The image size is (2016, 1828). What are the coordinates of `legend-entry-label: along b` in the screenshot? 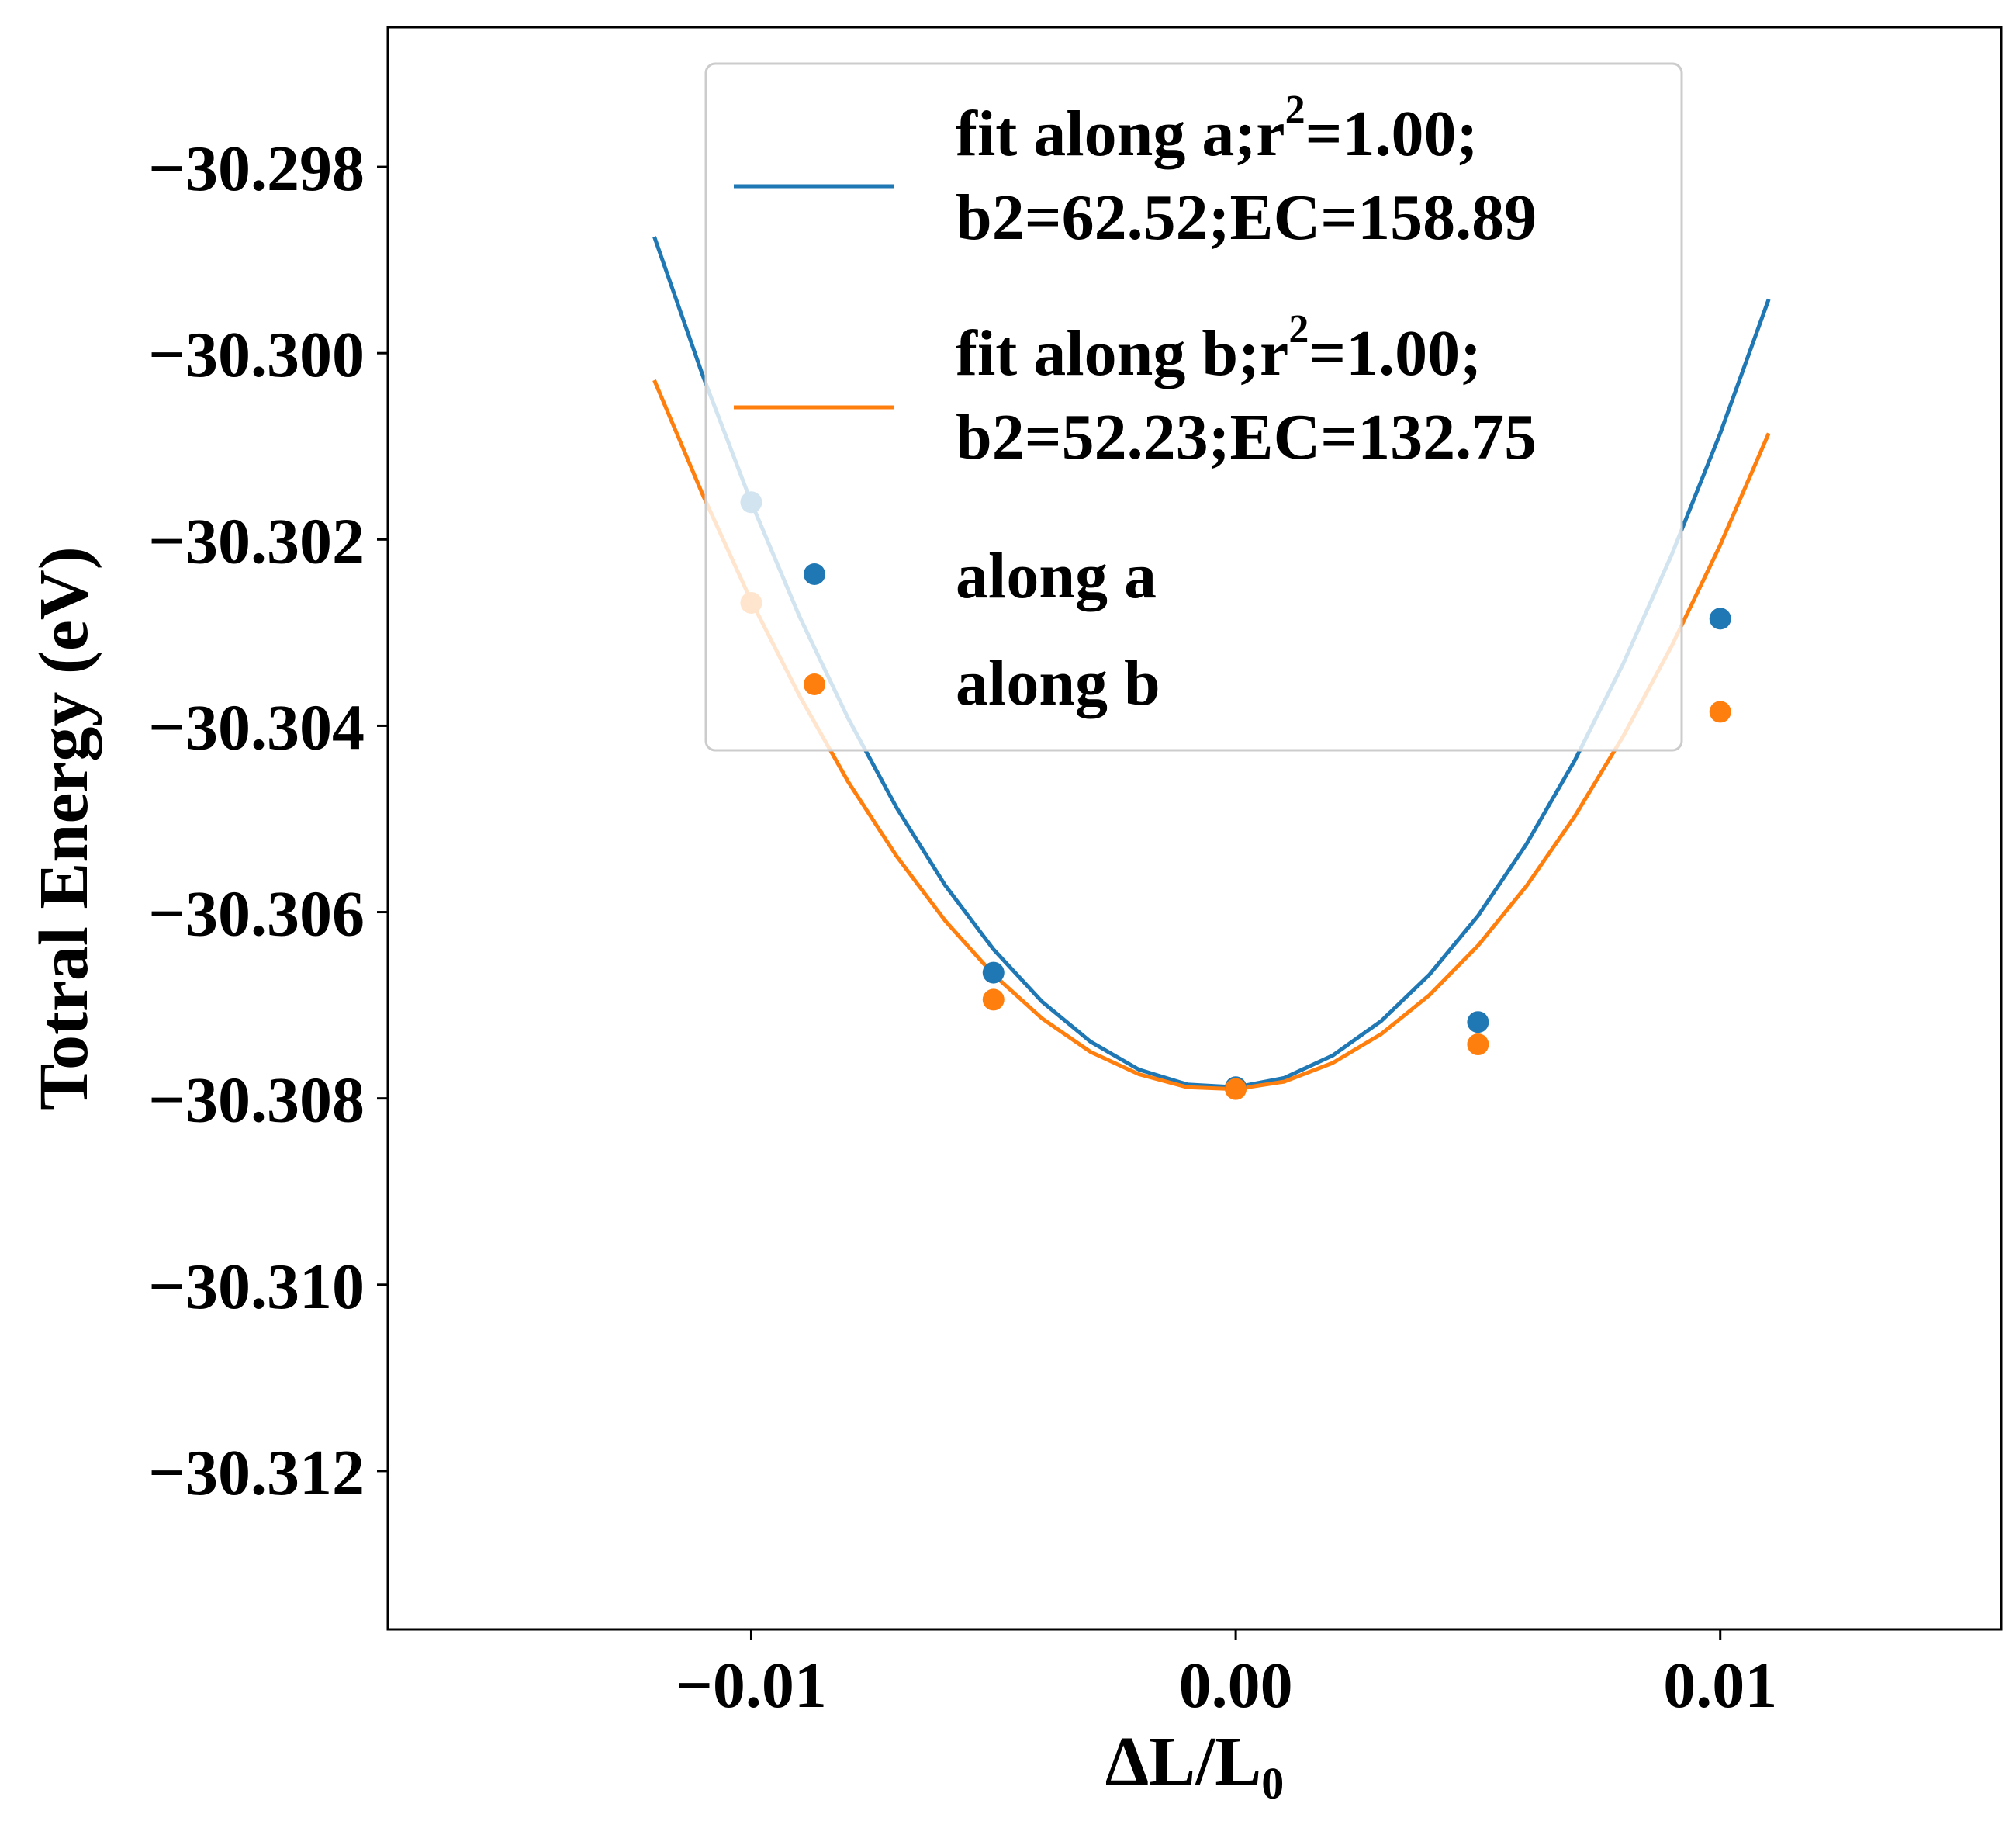 It's located at (1058, 683).